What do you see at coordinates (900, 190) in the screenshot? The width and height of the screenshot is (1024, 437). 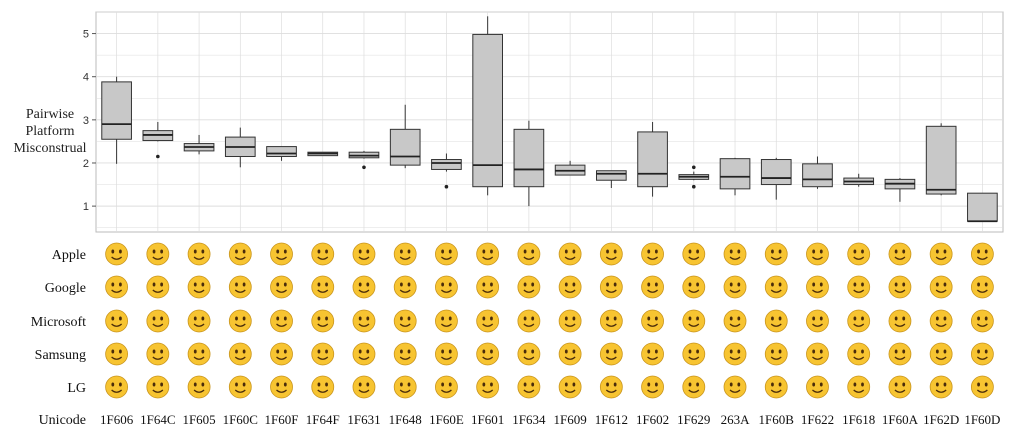 I see `box-1F60A` at bounding box center [900, 190].